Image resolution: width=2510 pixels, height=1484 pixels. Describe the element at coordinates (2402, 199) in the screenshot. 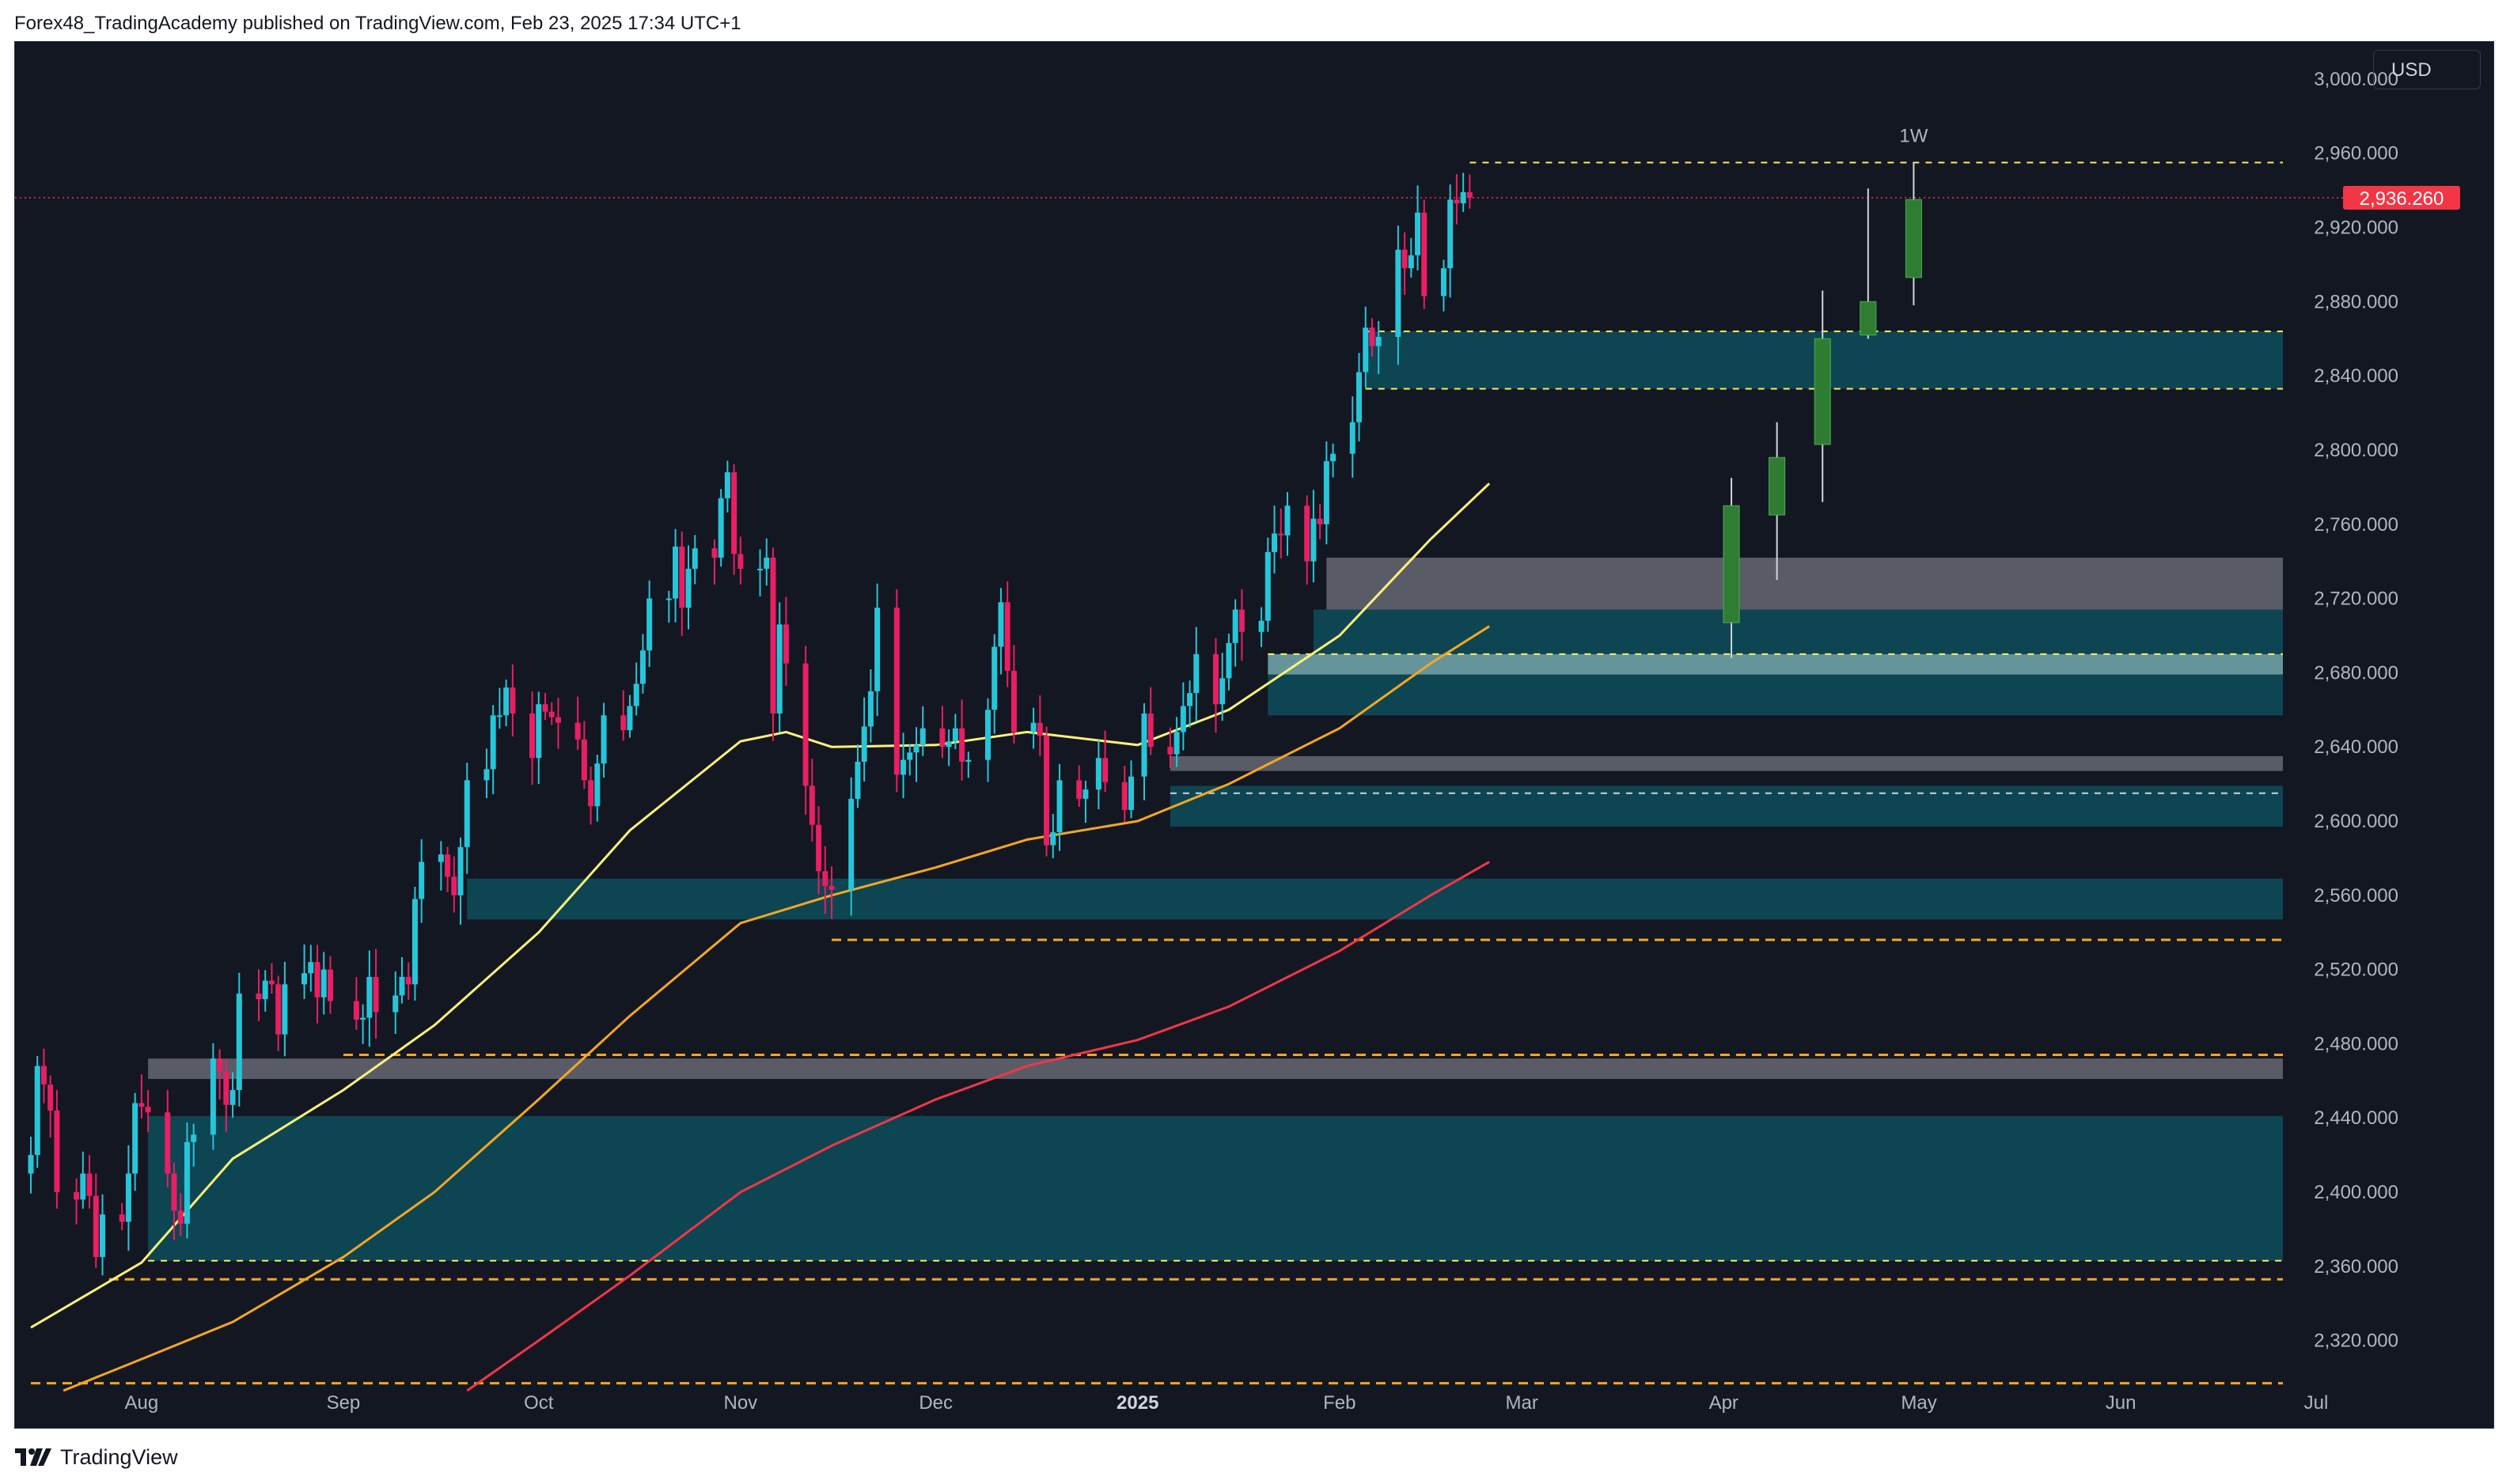

I see `price-tag-label: 2,936.260` at that location.